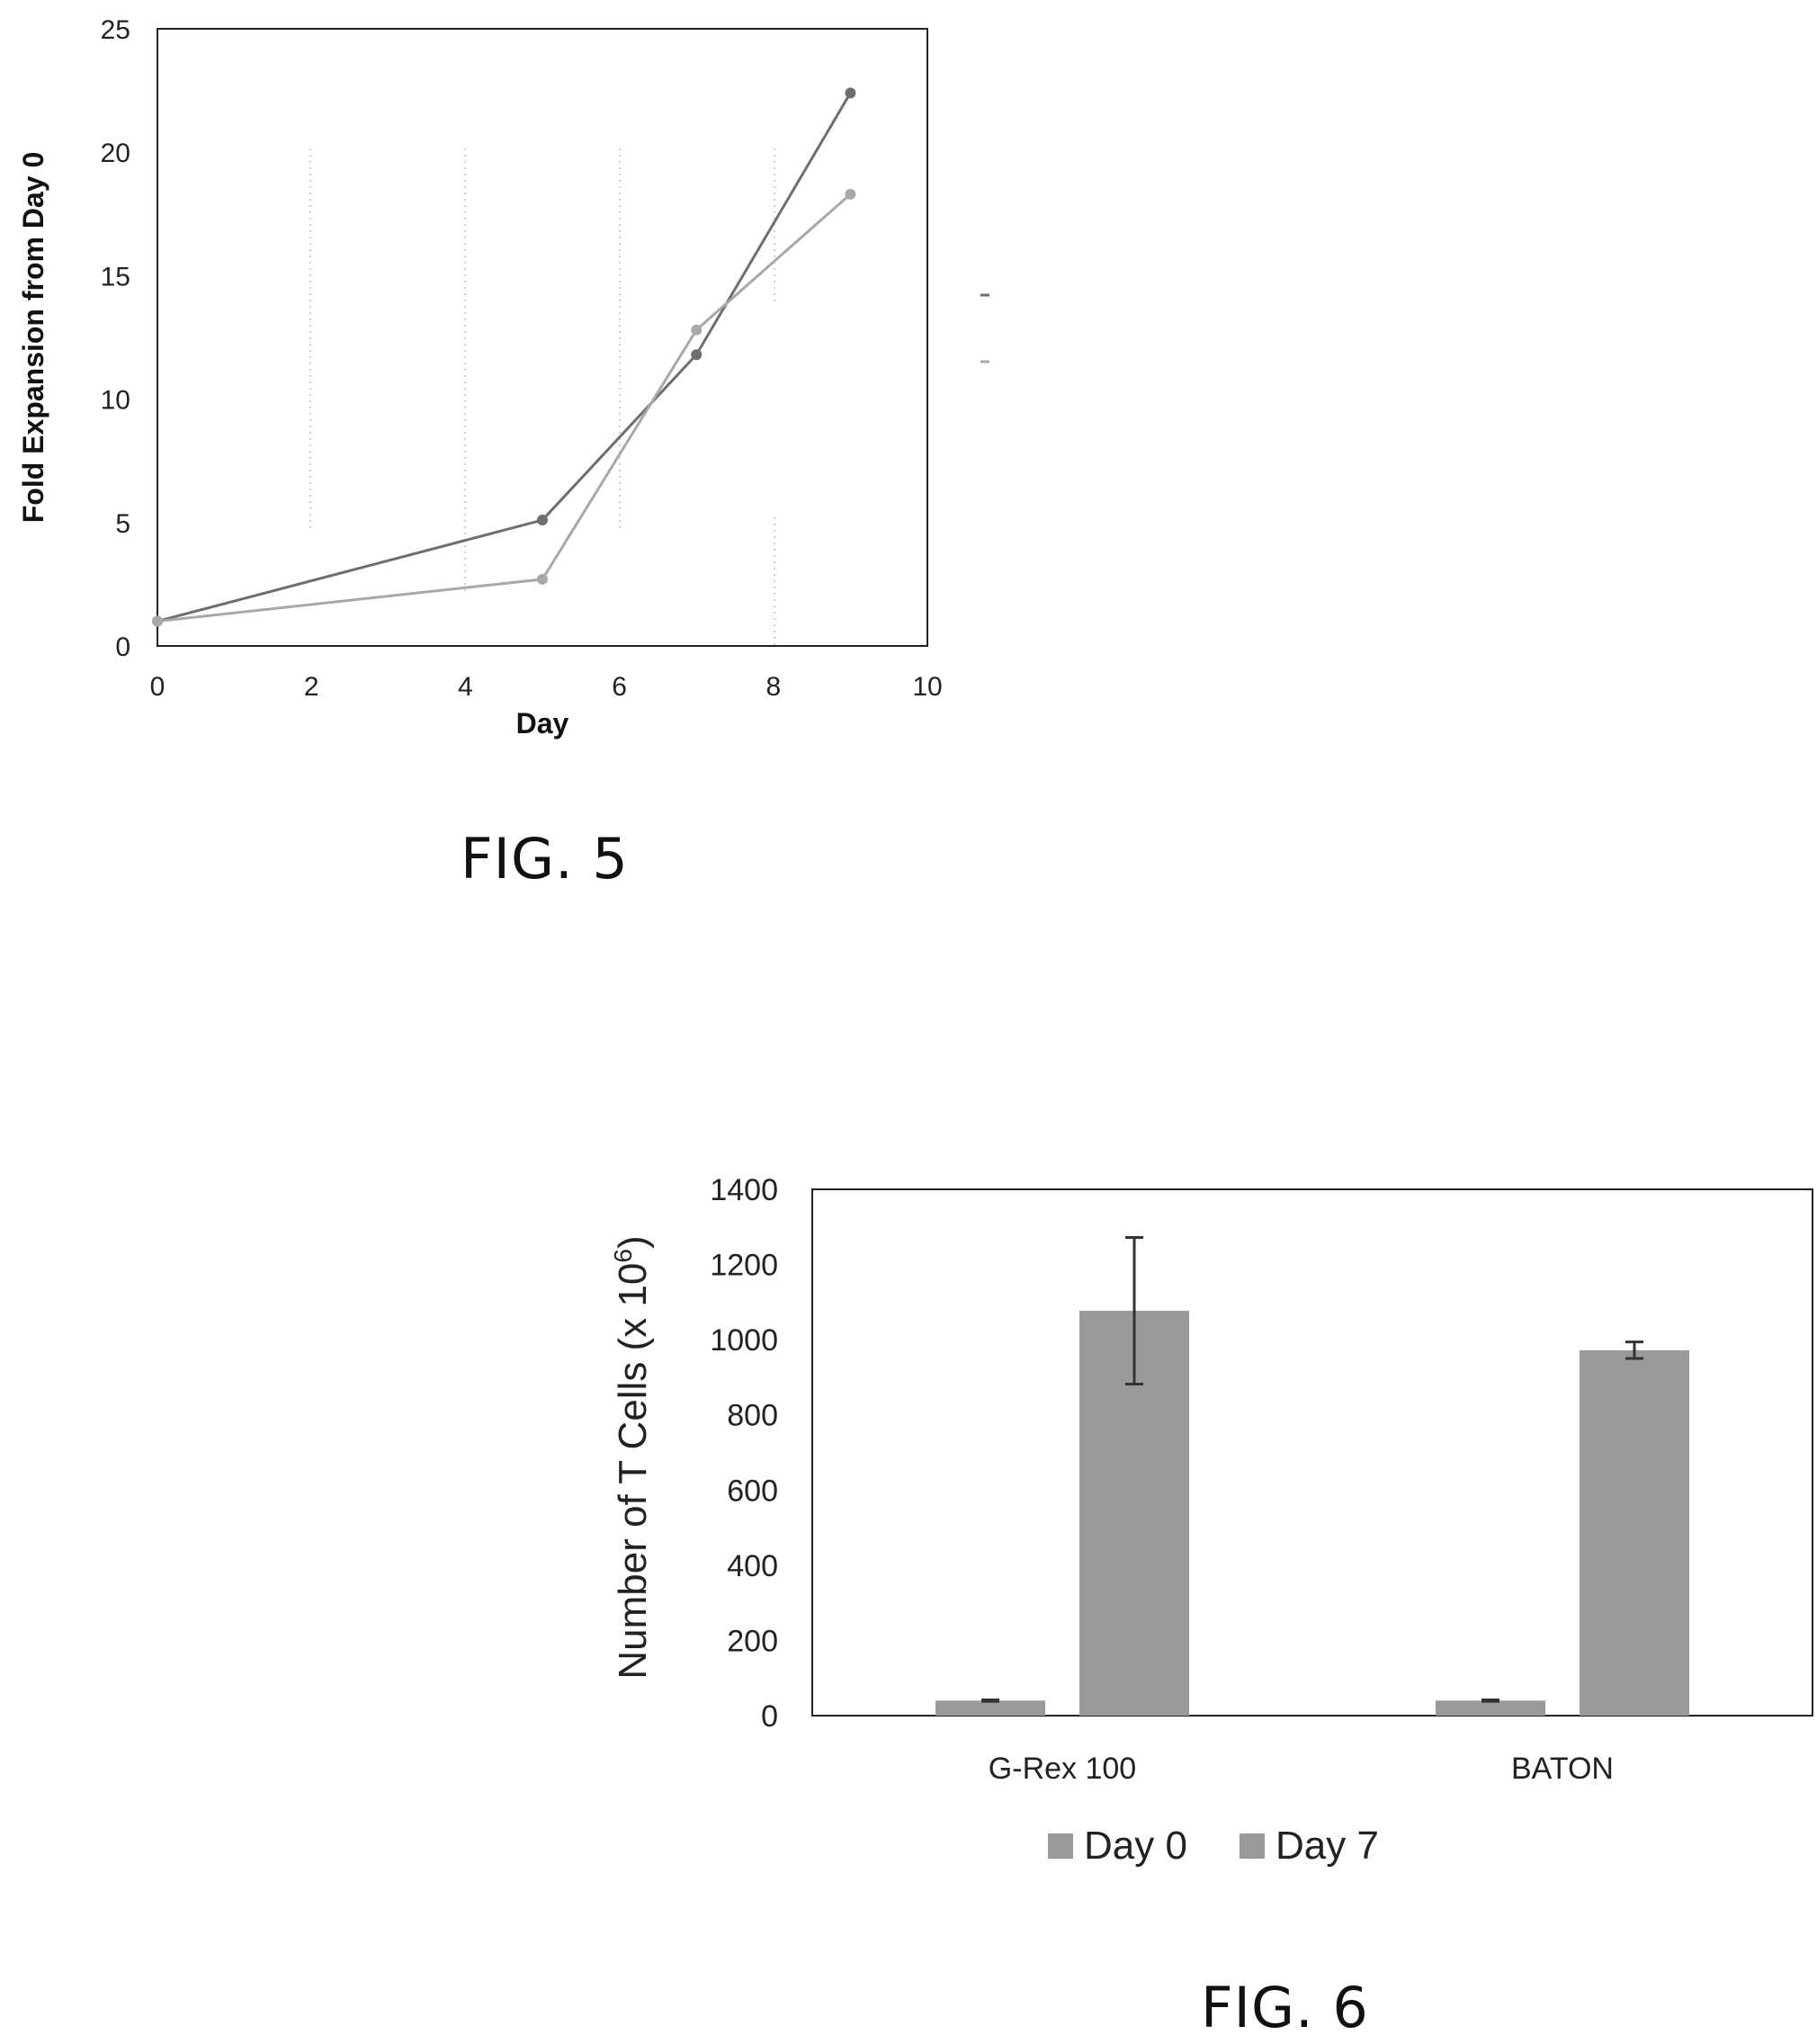  I want to click on legend-label: Day 0, so click(1135, 1846).